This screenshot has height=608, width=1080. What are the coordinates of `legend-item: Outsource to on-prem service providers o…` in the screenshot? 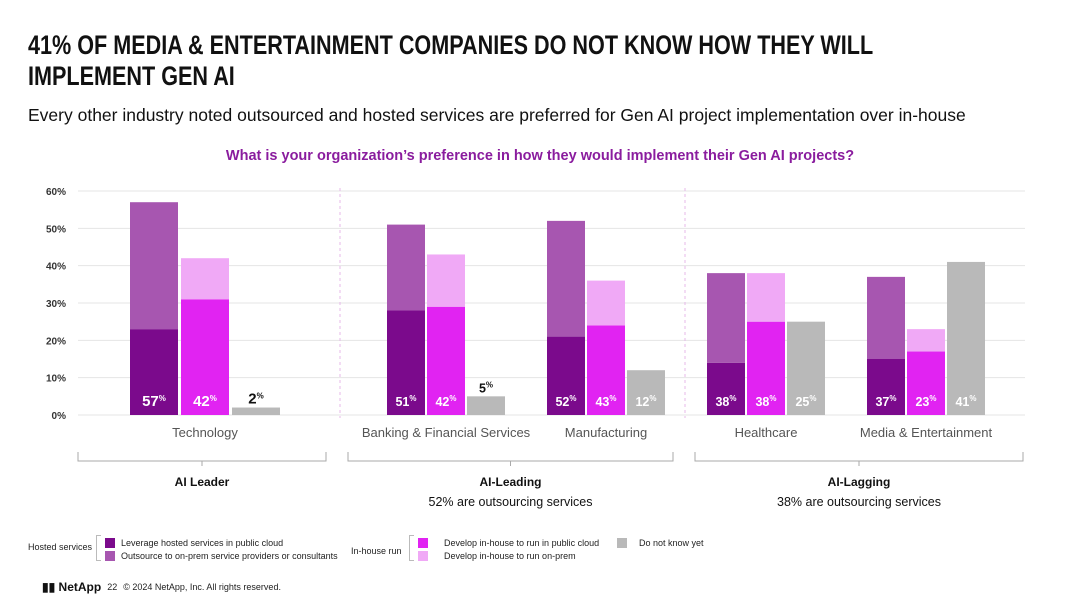 It's located at (221, 555).